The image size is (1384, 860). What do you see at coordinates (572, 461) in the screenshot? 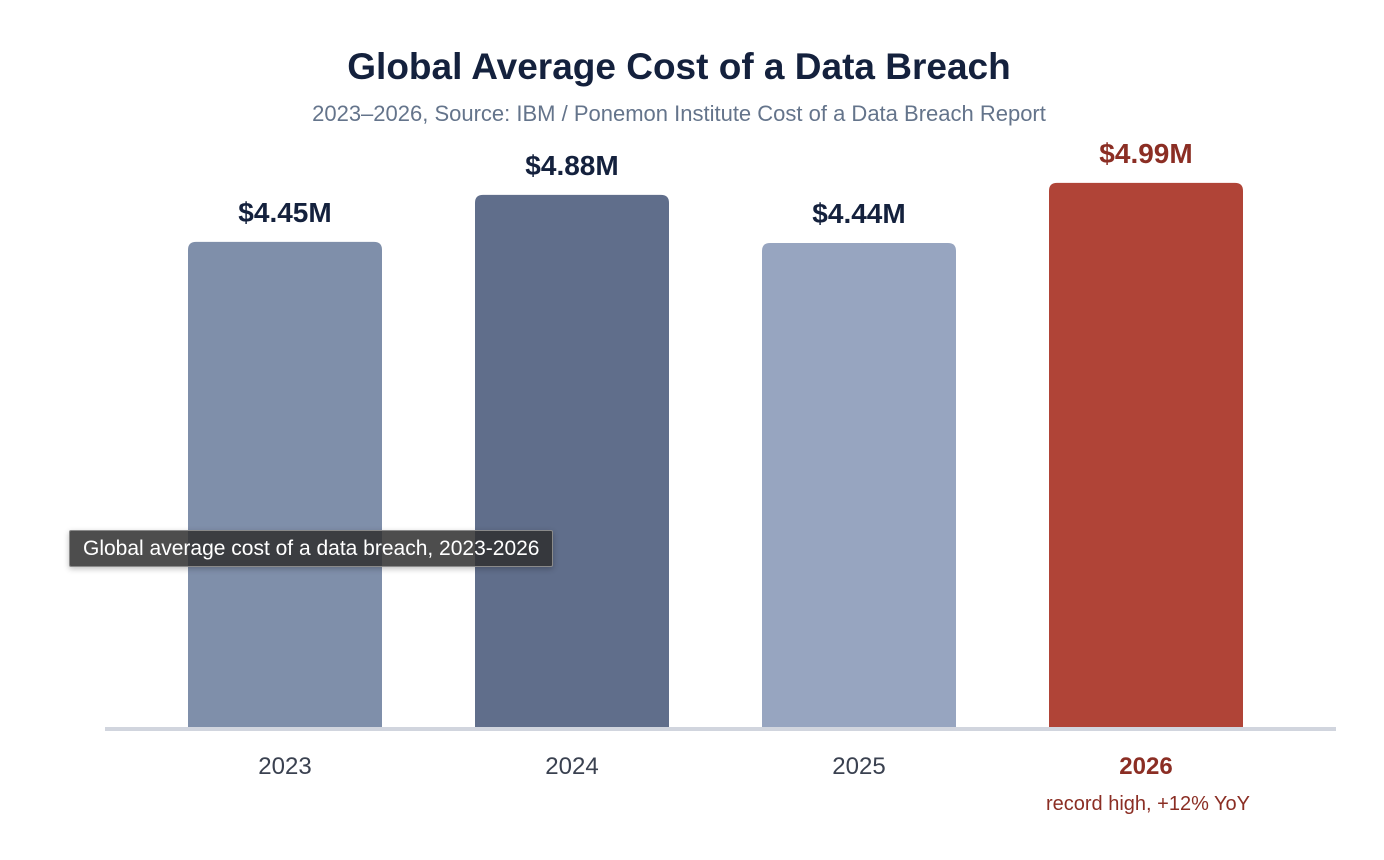
I see `bar-2024` at bounding box center [572, 461].